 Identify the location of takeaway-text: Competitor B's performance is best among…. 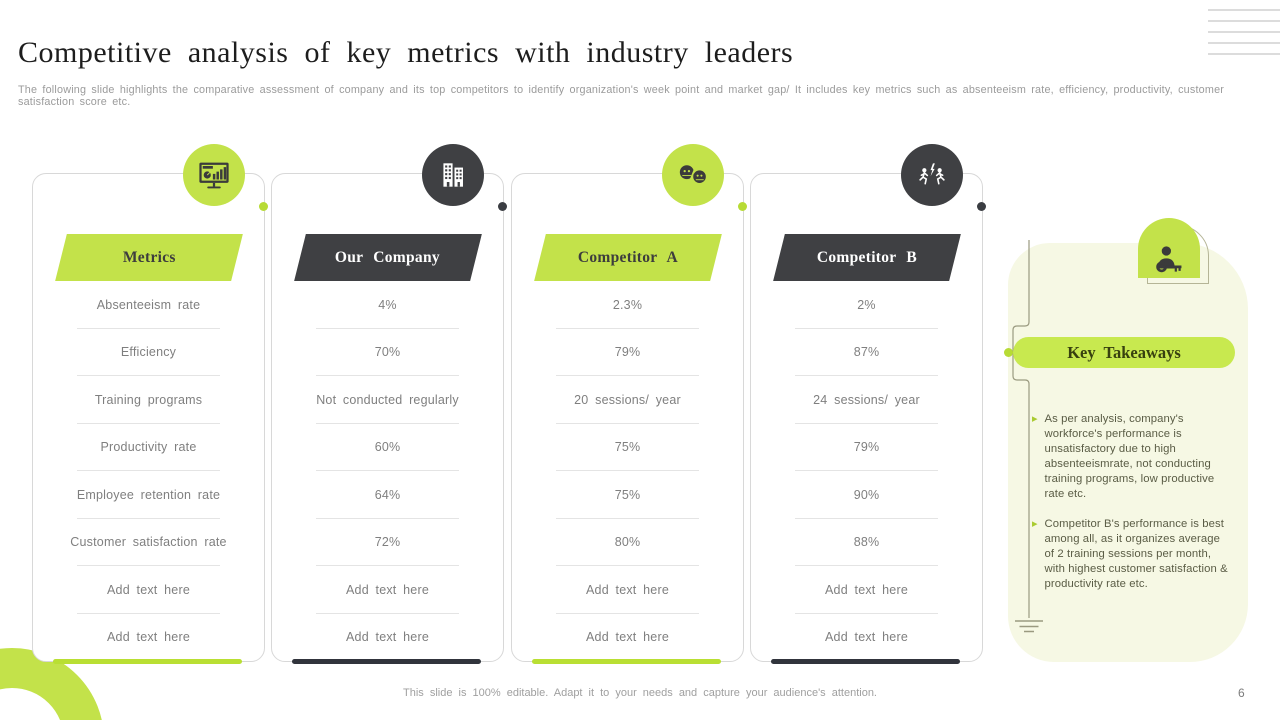
(1136, 554).